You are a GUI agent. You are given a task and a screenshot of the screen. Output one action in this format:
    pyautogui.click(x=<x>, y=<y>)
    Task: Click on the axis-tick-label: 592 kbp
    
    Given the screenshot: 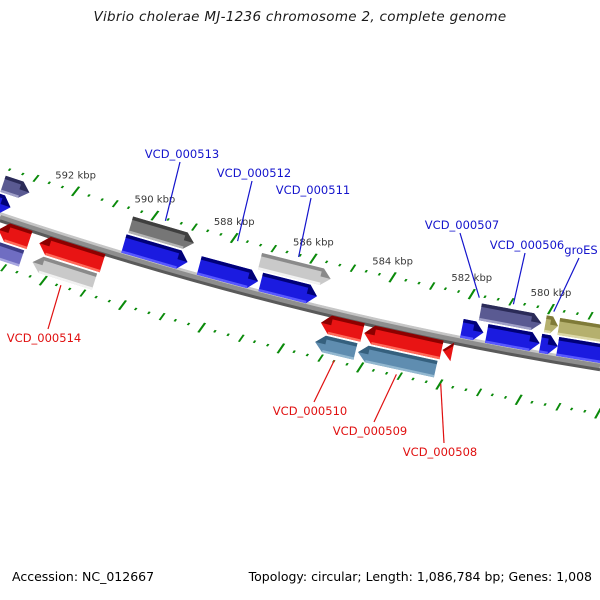 What is the action you would take?
    pyautogui.click(x=75, y=175)
    